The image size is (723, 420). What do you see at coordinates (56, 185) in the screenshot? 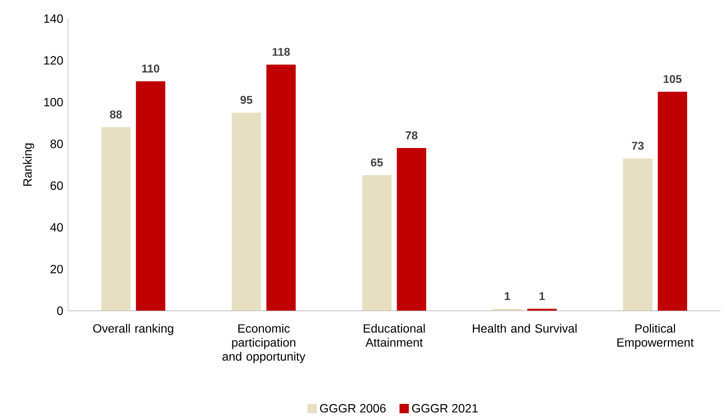
I see `y-tick-label: 60` at bounding box center [56, 185].